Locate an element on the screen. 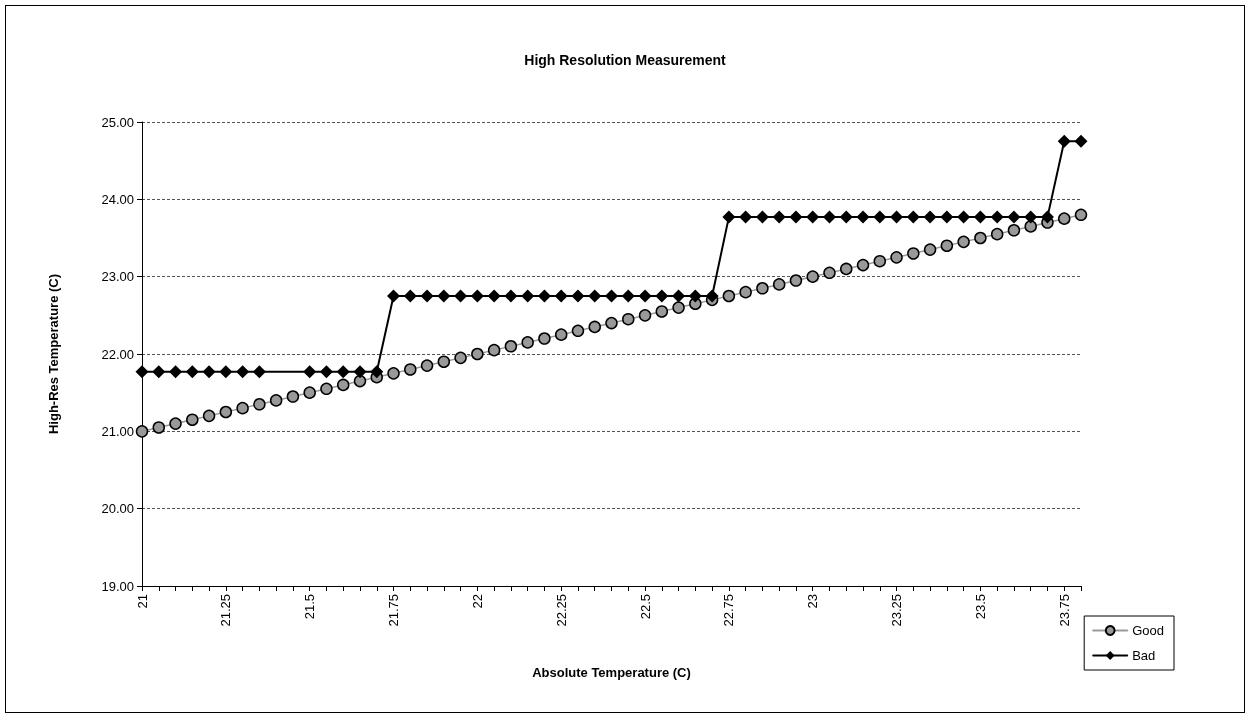  x-tick-label: 21 is located at coordinates (142, 601).